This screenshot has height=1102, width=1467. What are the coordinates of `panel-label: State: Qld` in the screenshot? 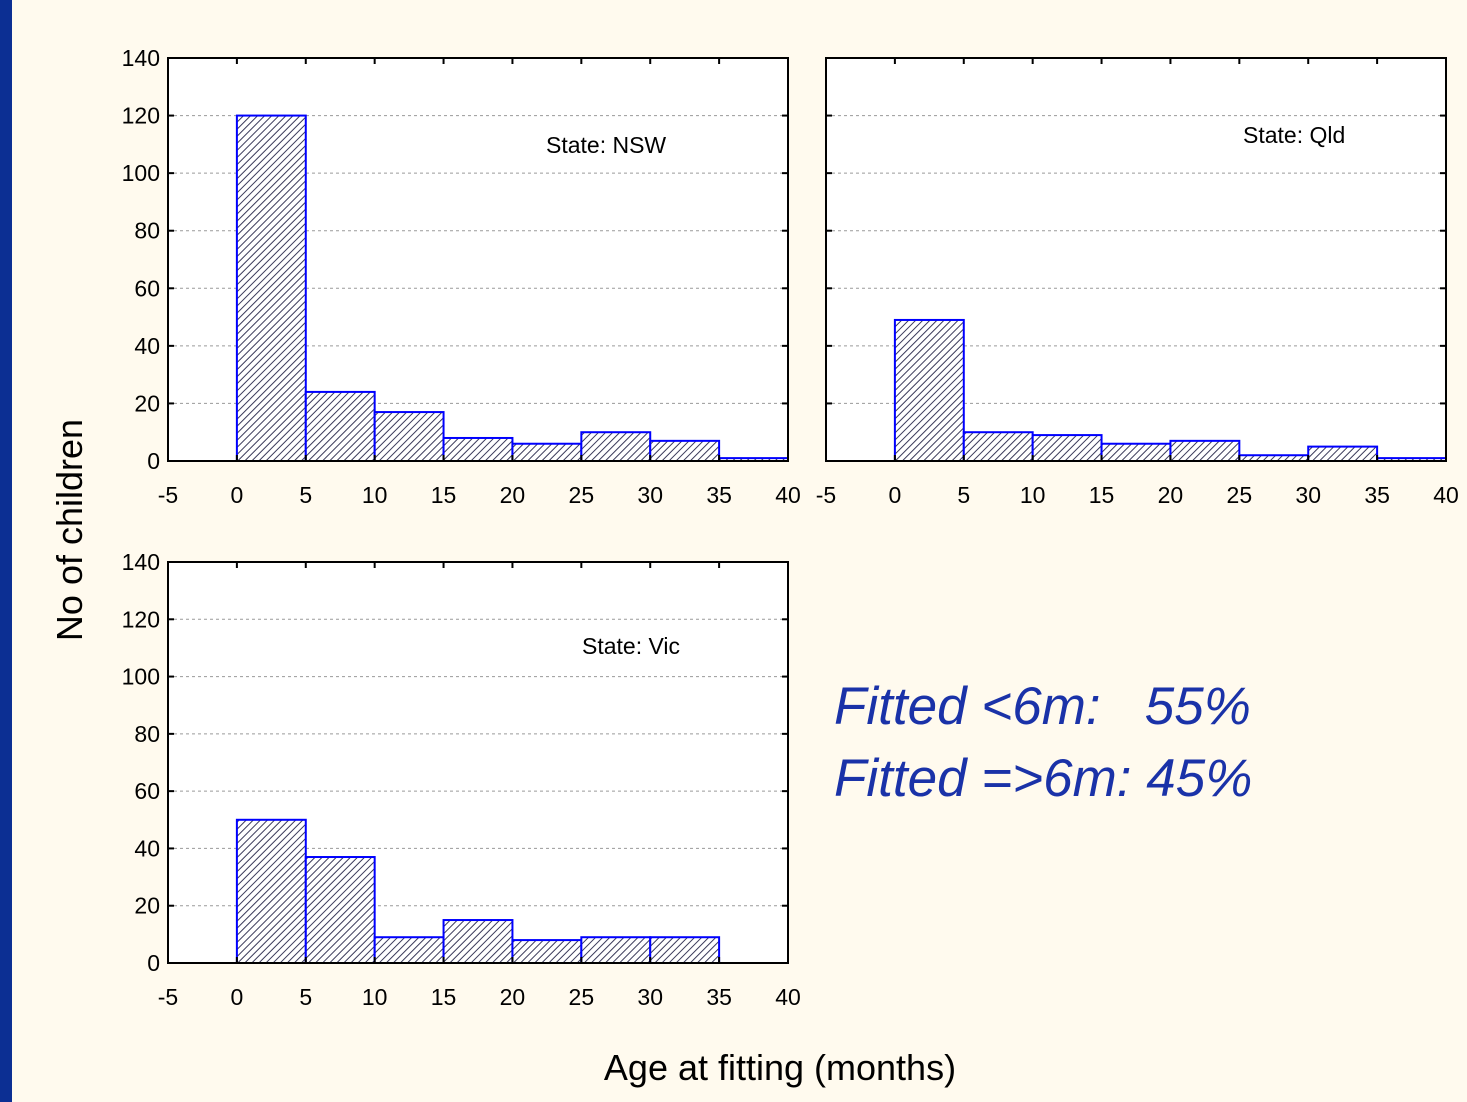 It's located at (1294, 135).